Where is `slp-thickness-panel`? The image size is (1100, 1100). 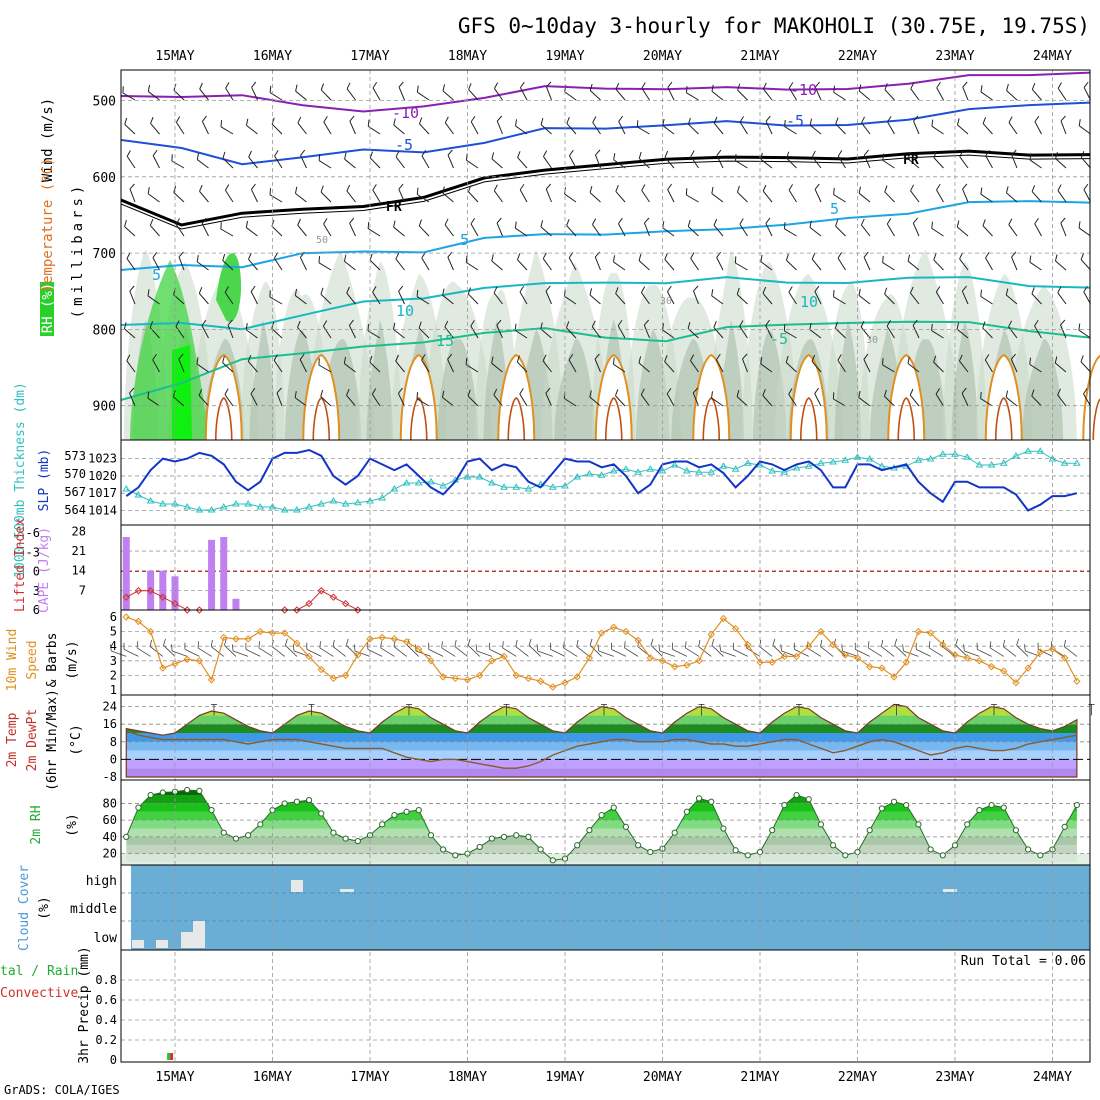 slp-thickness-panel is located at coordinates (605, 480).